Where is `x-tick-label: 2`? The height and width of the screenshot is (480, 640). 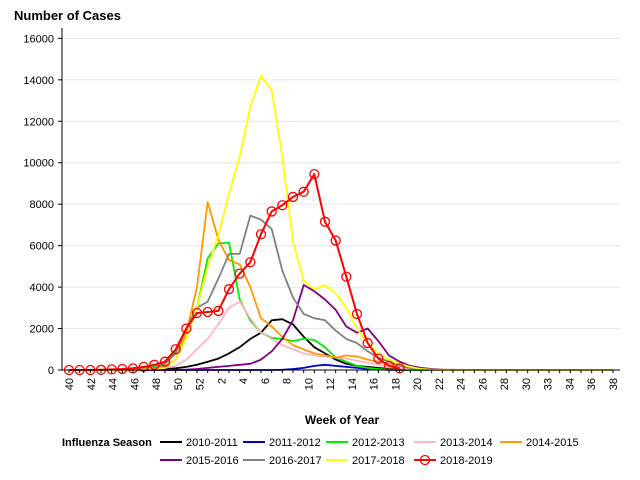
x-tick-label: 2 is located at coordinates (222, 381).